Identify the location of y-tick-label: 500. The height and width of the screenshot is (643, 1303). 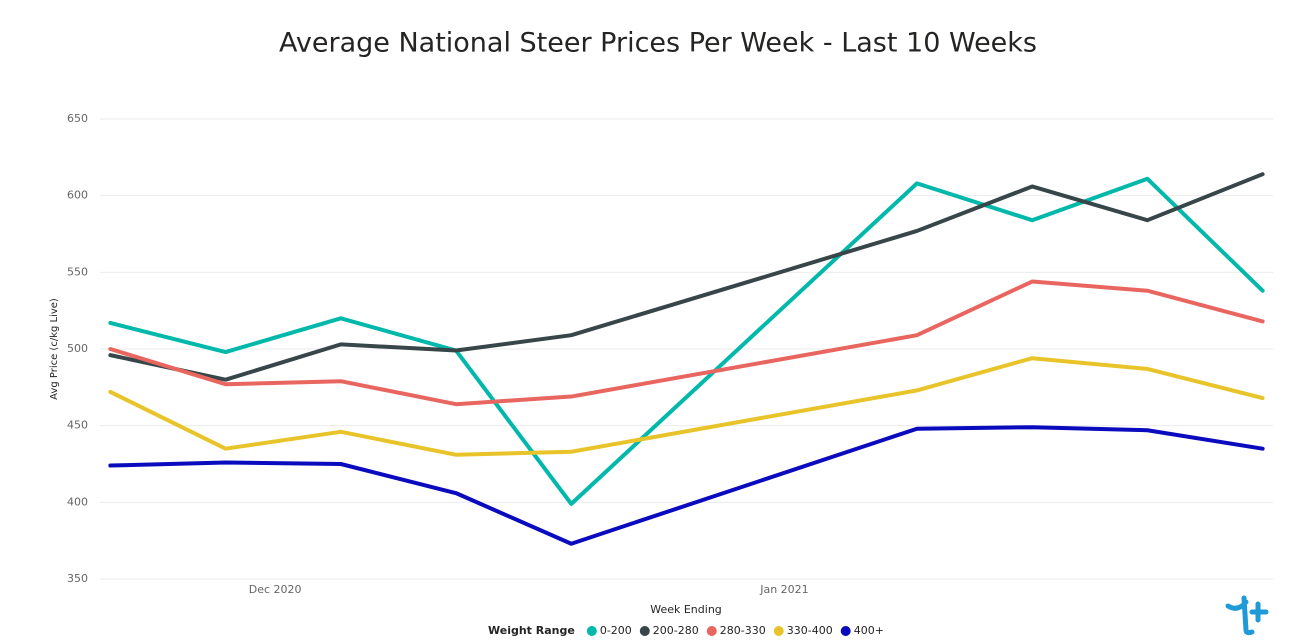
(77, 348).